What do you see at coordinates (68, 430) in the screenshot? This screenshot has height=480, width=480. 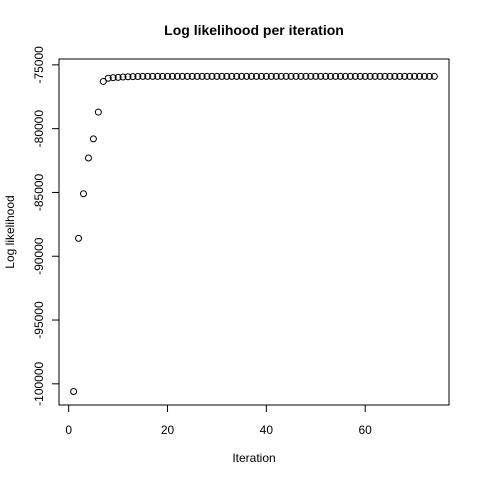 I see `x-tick-label: 0` at bounding box center [68, 430].